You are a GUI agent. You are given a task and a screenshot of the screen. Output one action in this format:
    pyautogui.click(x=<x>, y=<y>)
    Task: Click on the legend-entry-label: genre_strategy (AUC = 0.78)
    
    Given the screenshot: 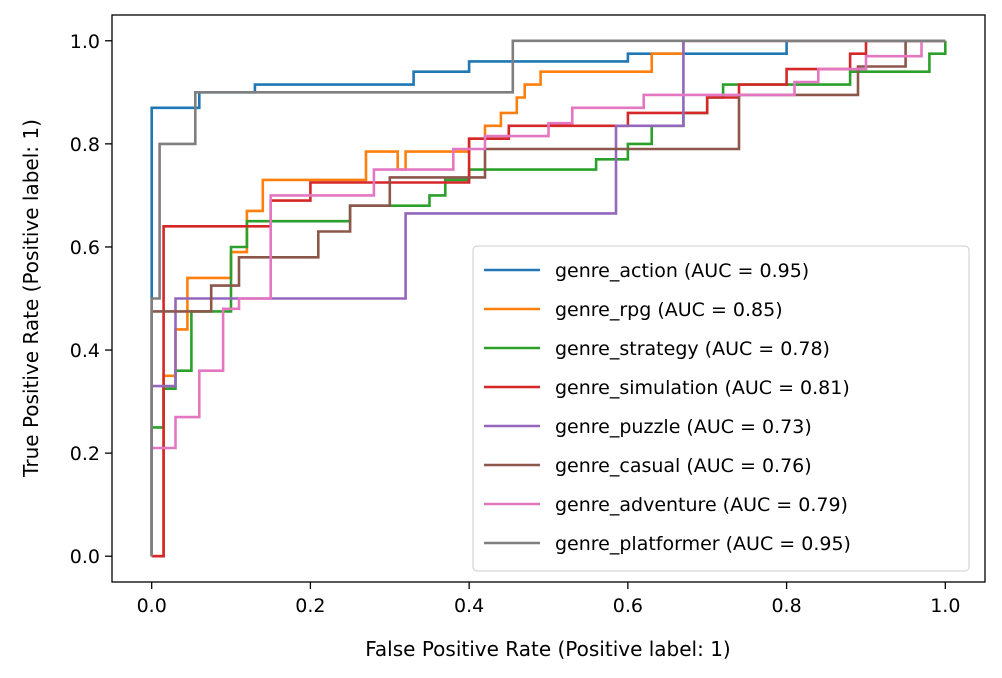 What is the action you would take?
    pyautogui.click(x=692, y=349)
    